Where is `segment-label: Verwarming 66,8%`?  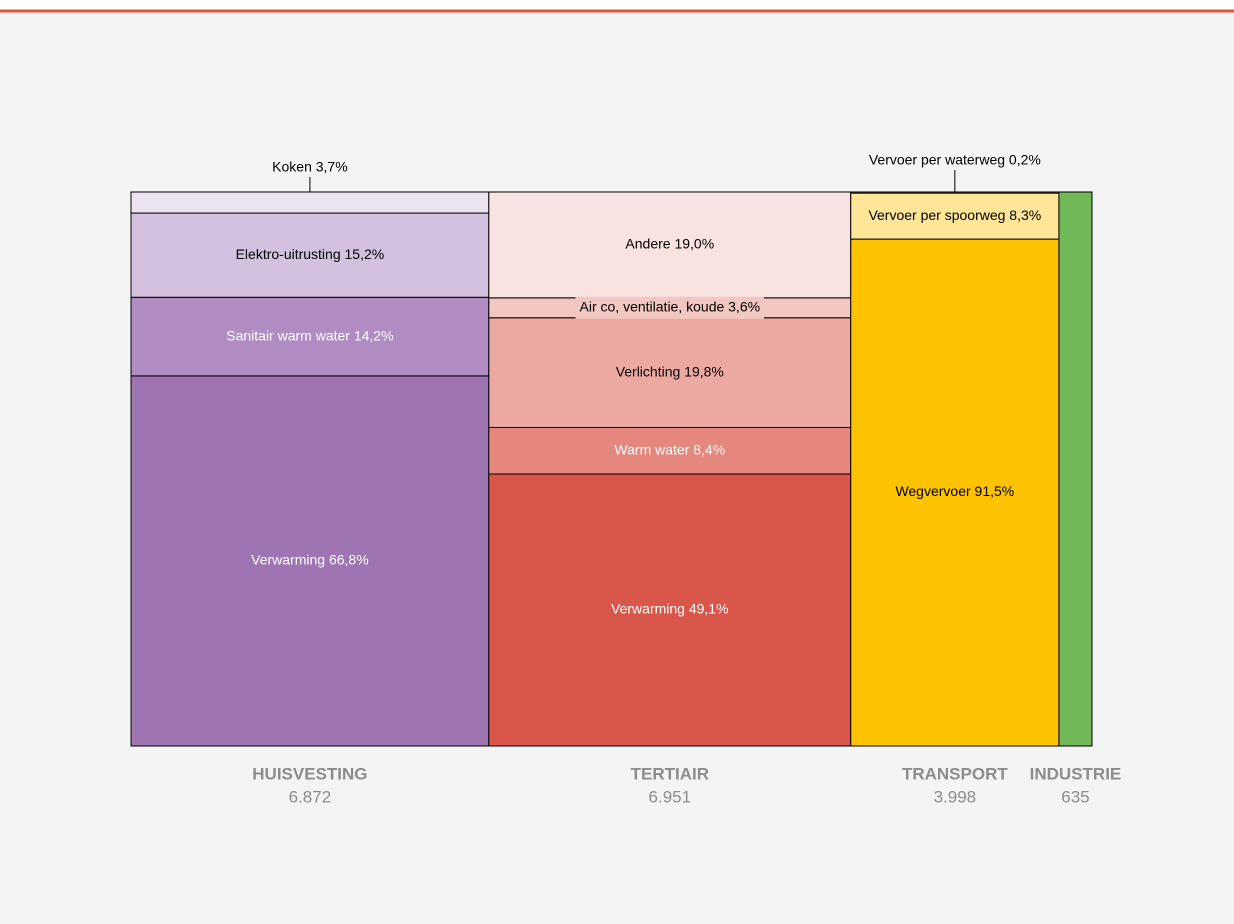 segment-label: Verwarming 66,8% is located at coordinates (310, 560).